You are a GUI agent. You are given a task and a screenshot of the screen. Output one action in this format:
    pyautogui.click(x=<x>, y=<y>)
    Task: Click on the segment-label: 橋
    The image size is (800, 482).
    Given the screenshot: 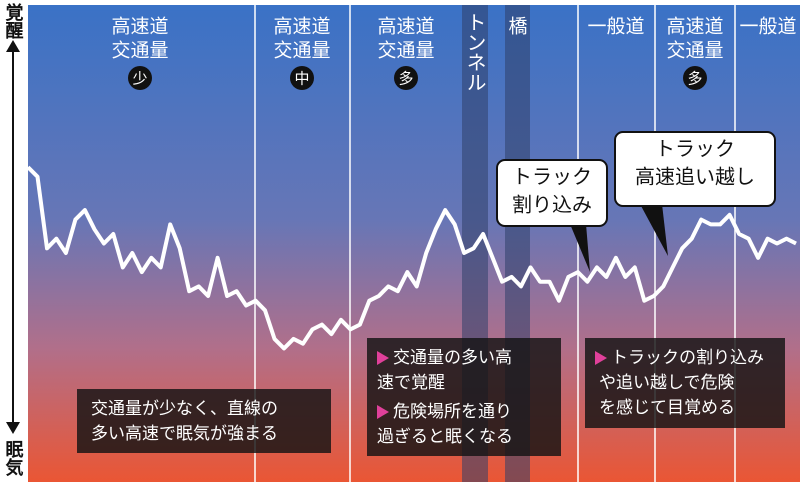 What is the action you would take?
    pyautogui.click(x=517, y=27)
    